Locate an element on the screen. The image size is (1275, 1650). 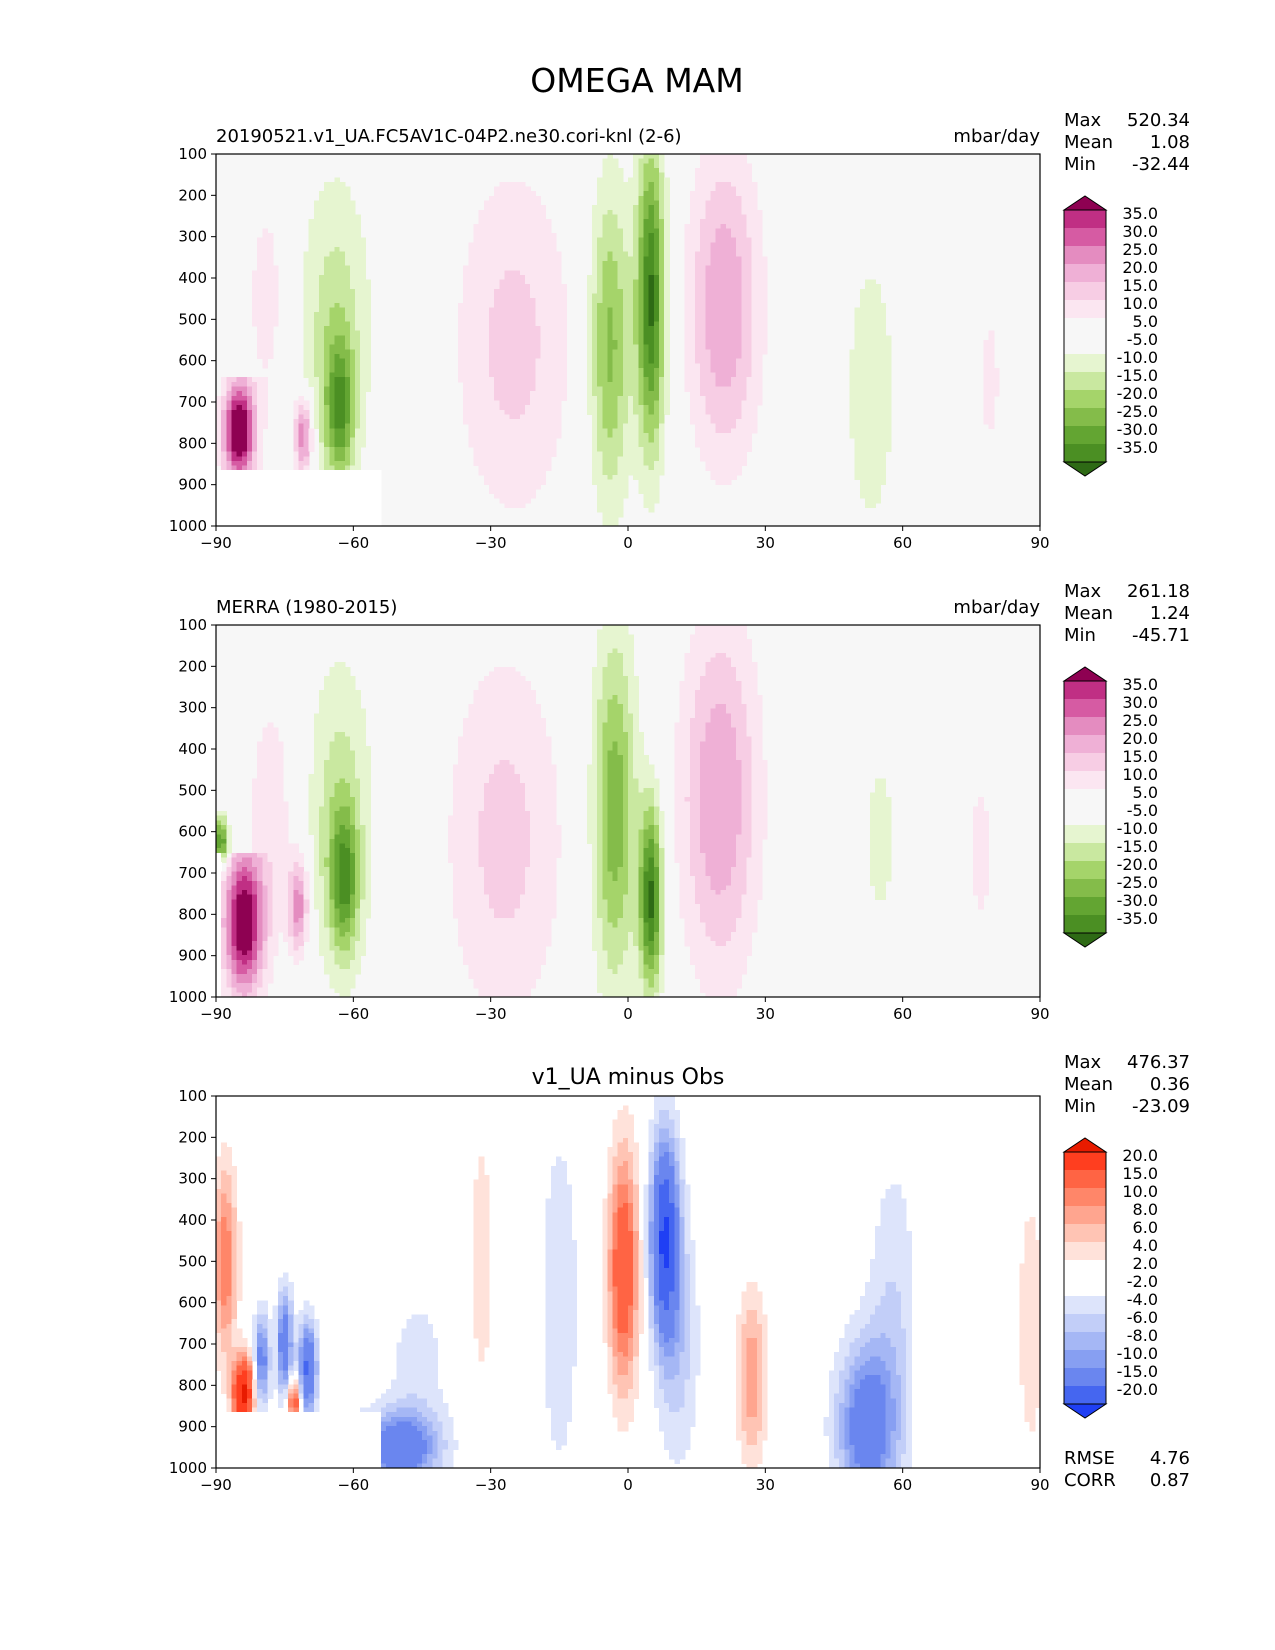
rmse-value: 4.76 is located at coordinates (1170, 1458).